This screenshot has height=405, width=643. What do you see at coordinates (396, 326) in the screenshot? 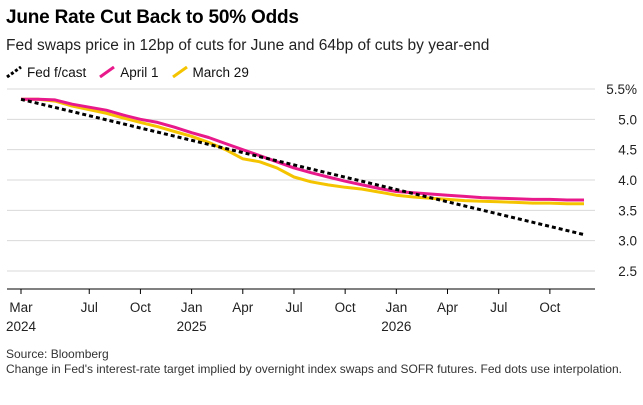
I see `x-tick-year-label: 2026` at bounding box center [396, 326].